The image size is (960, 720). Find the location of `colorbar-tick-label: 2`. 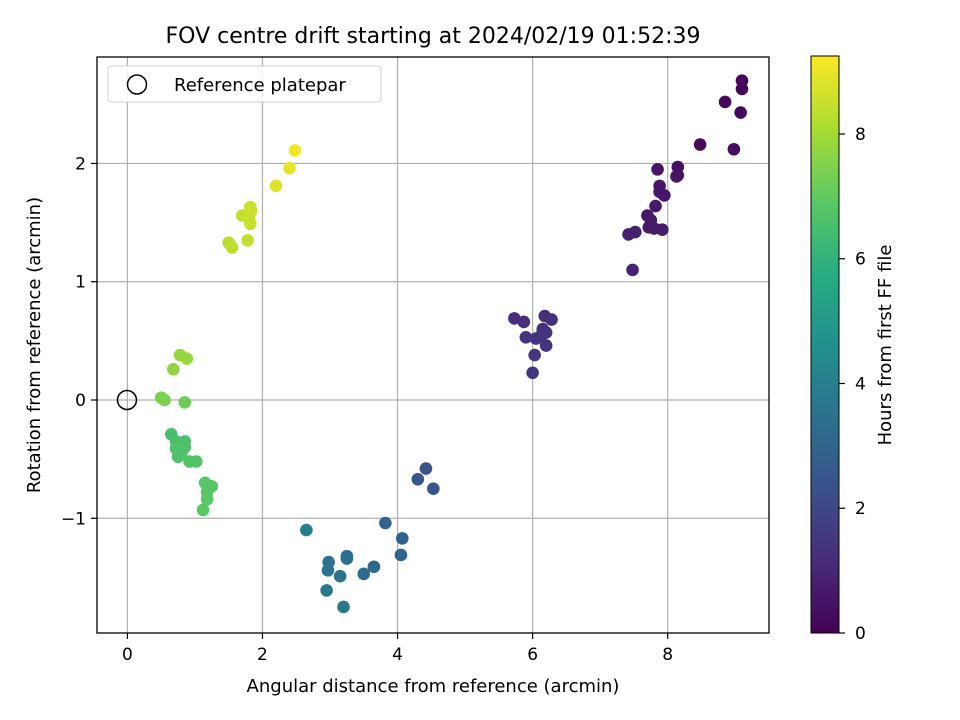

colorbar-tick-label: 2 is located at coordinates (860, 509).